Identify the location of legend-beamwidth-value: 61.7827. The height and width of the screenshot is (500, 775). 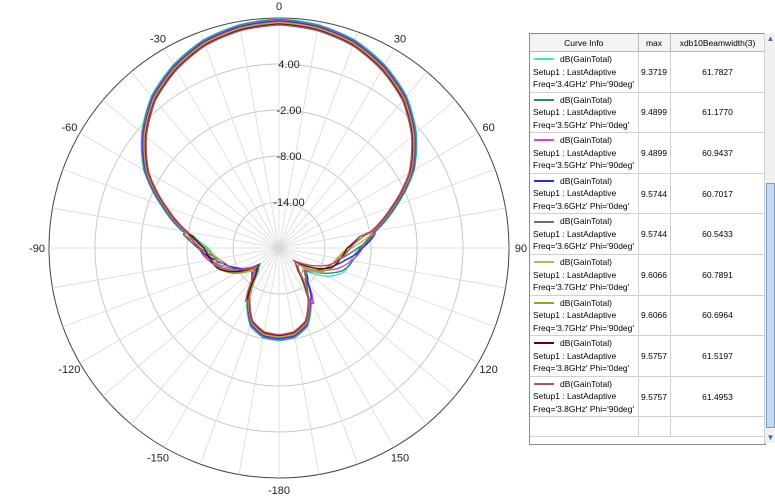
(717, 72).